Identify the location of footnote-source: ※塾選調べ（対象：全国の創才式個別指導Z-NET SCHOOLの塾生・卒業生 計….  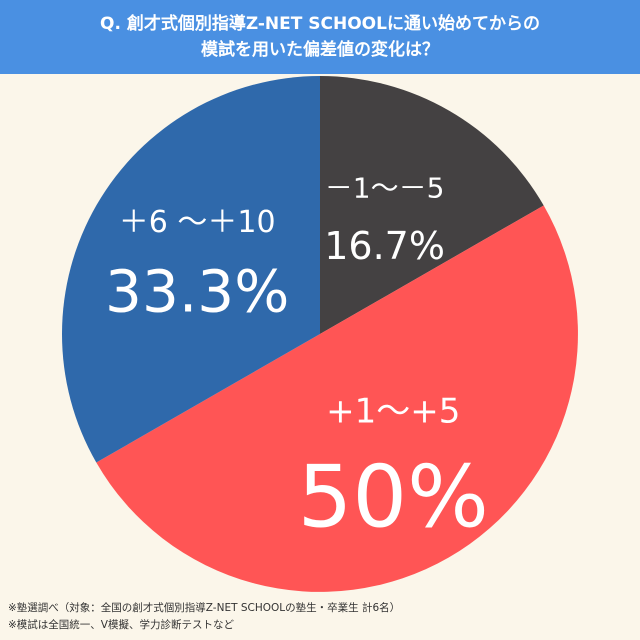
(204, 608).